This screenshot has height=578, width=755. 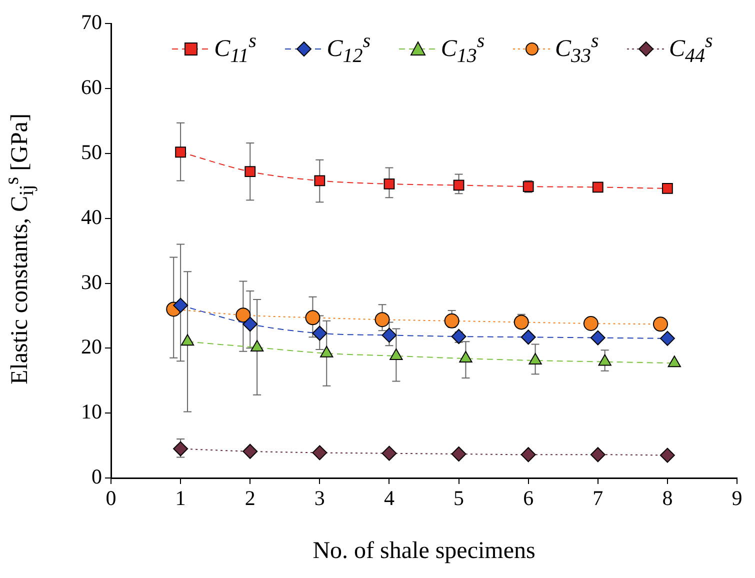 What do you see at coordinates (91, 346) in the screenshot?
I see `y-tick-label: 20` at bounding box center [91, 346].